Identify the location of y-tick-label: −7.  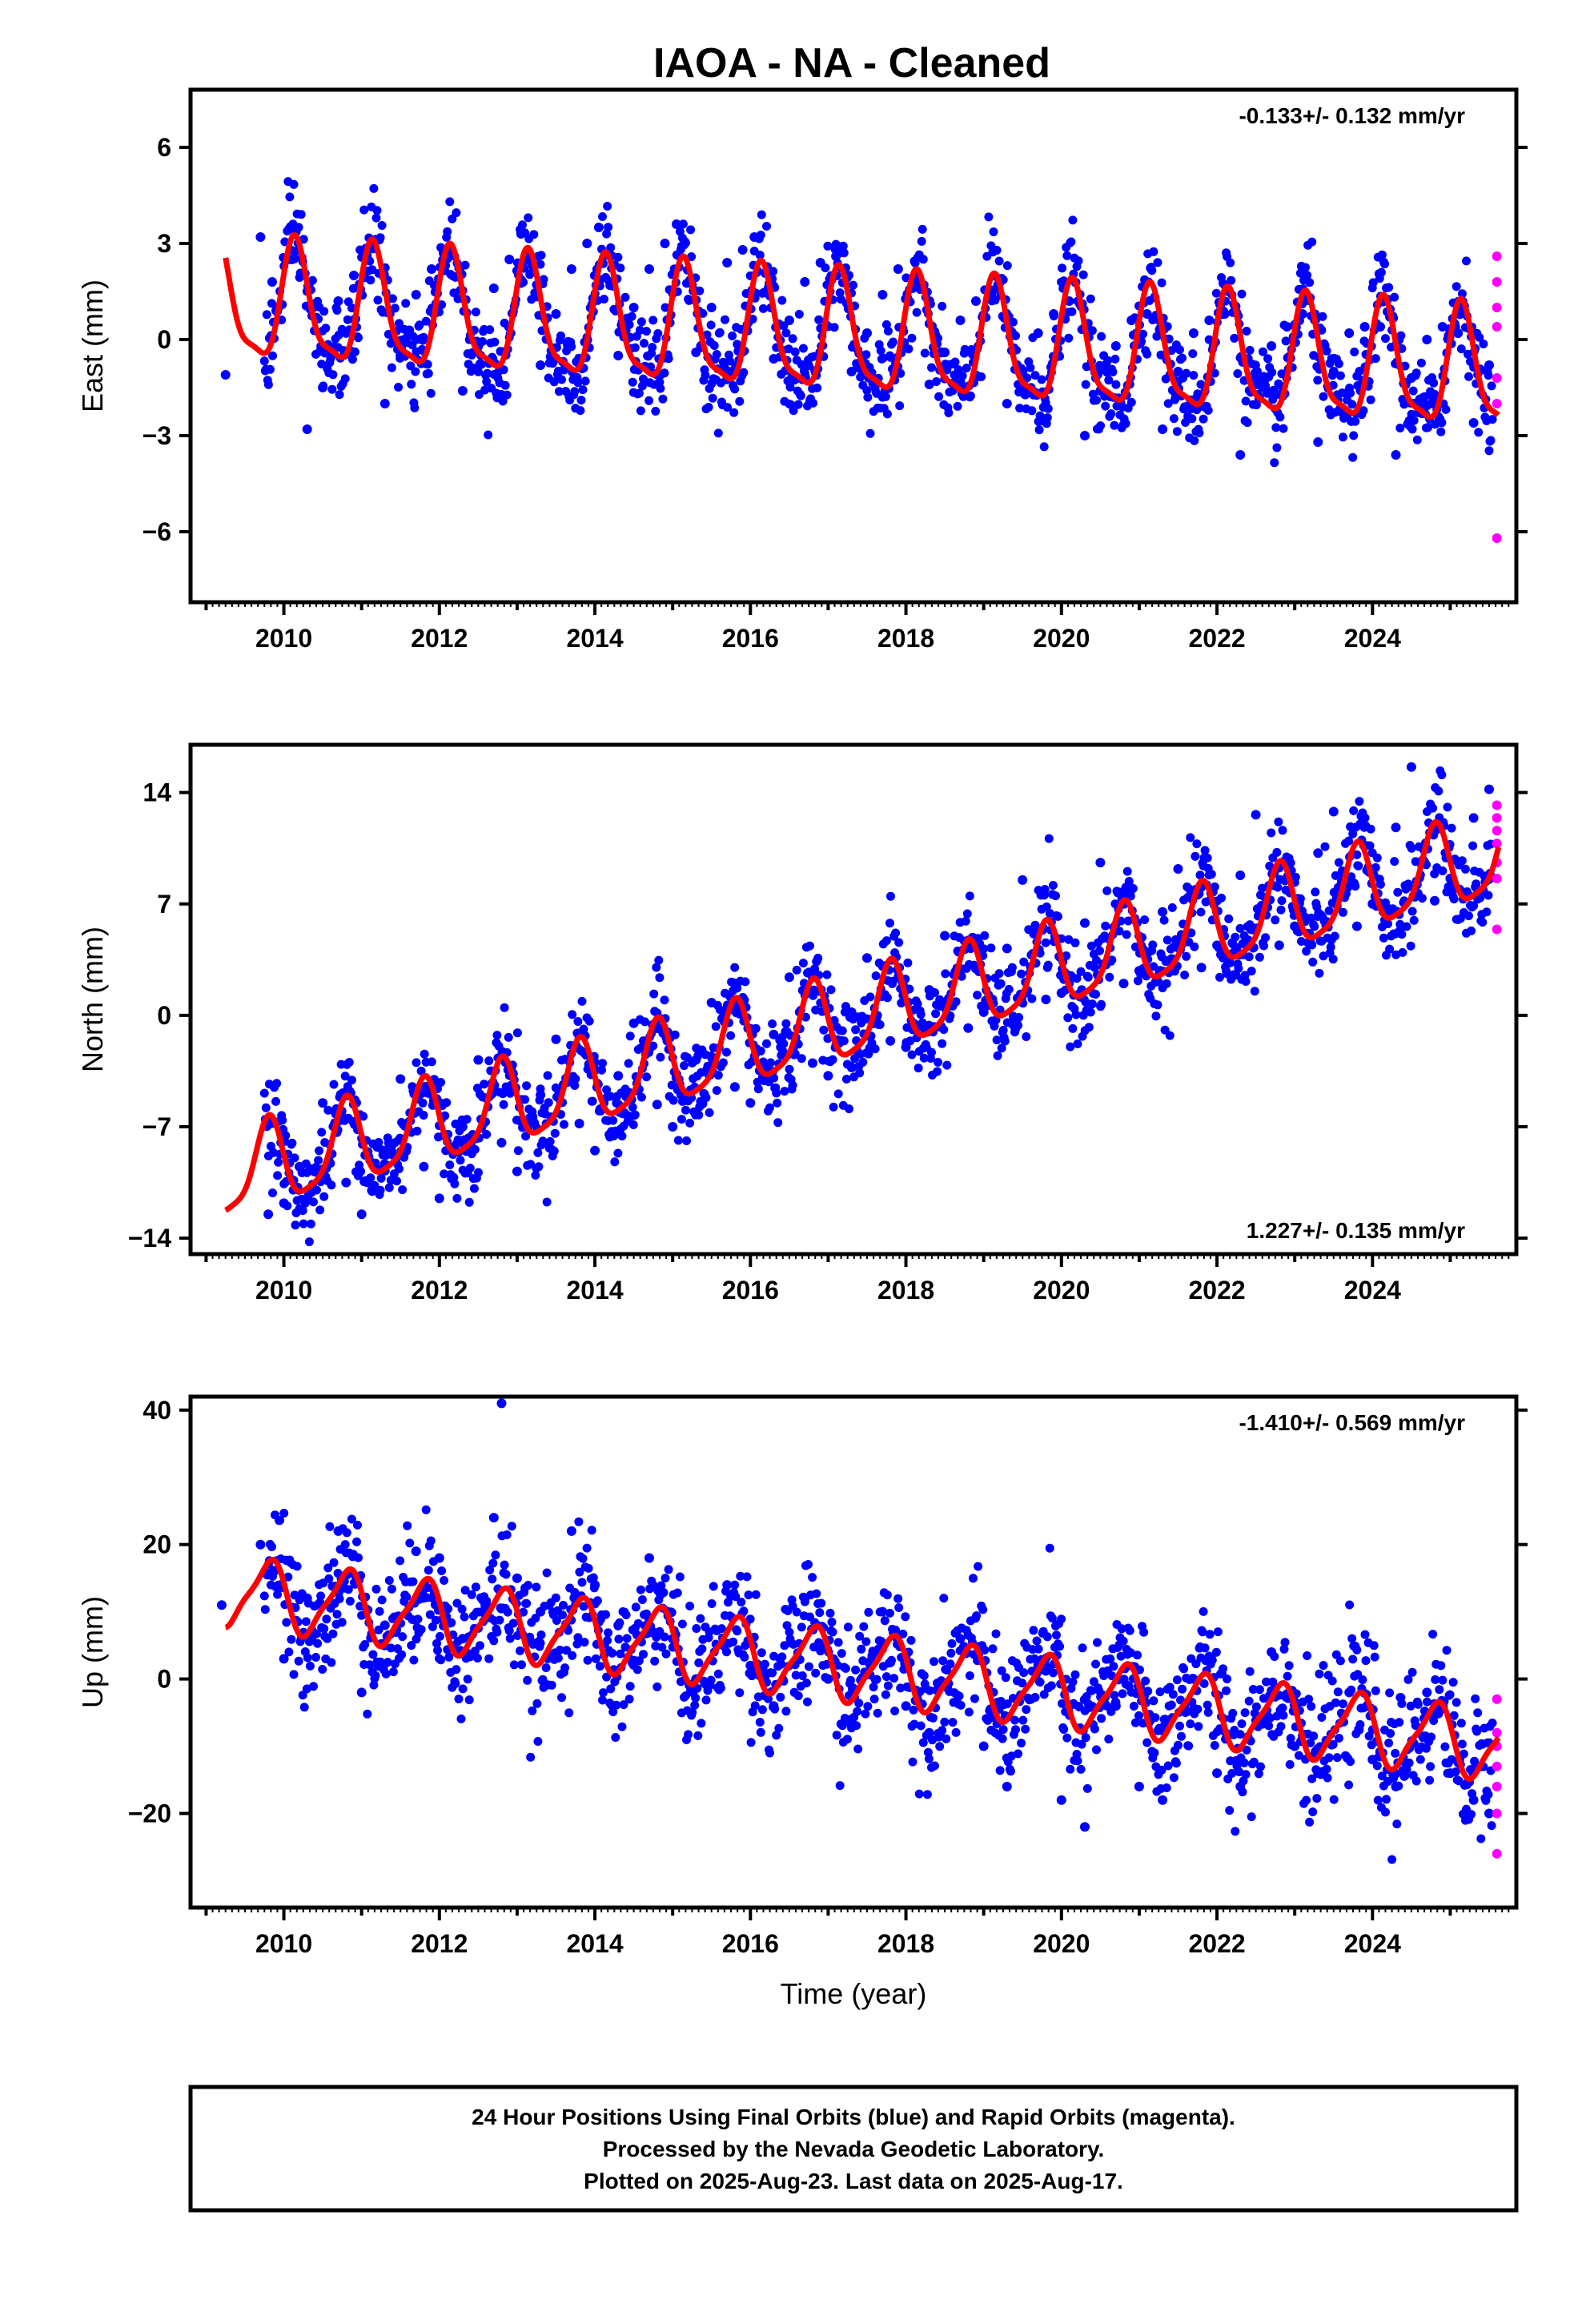
(157, 1126).